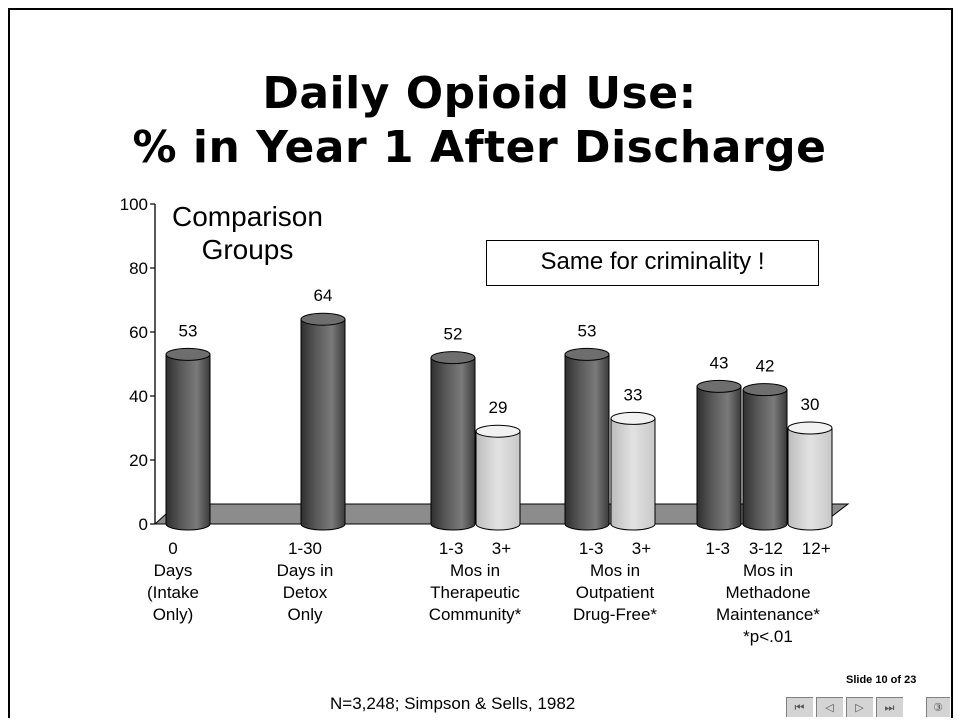  What do you see at coordinates (816, 548) in the screenshot?
I see `bar-label: 12+` at bounding box center [816, 548].